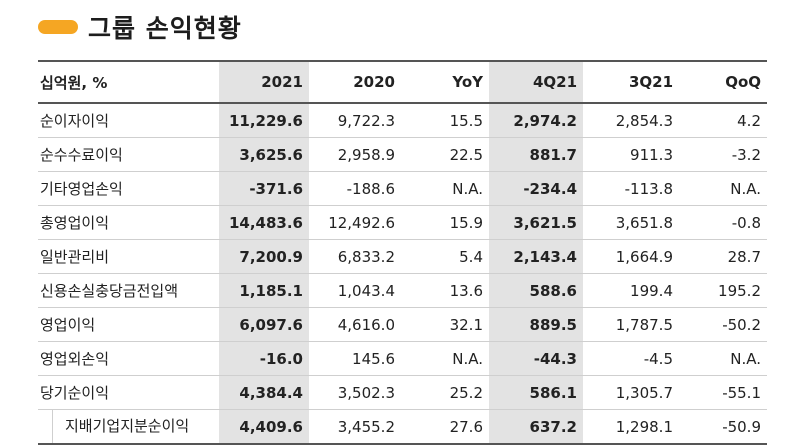 The height and width of the screenshot is (448, 800). I want to click on cell-4q21: 2,143.4, so click(536, 256).